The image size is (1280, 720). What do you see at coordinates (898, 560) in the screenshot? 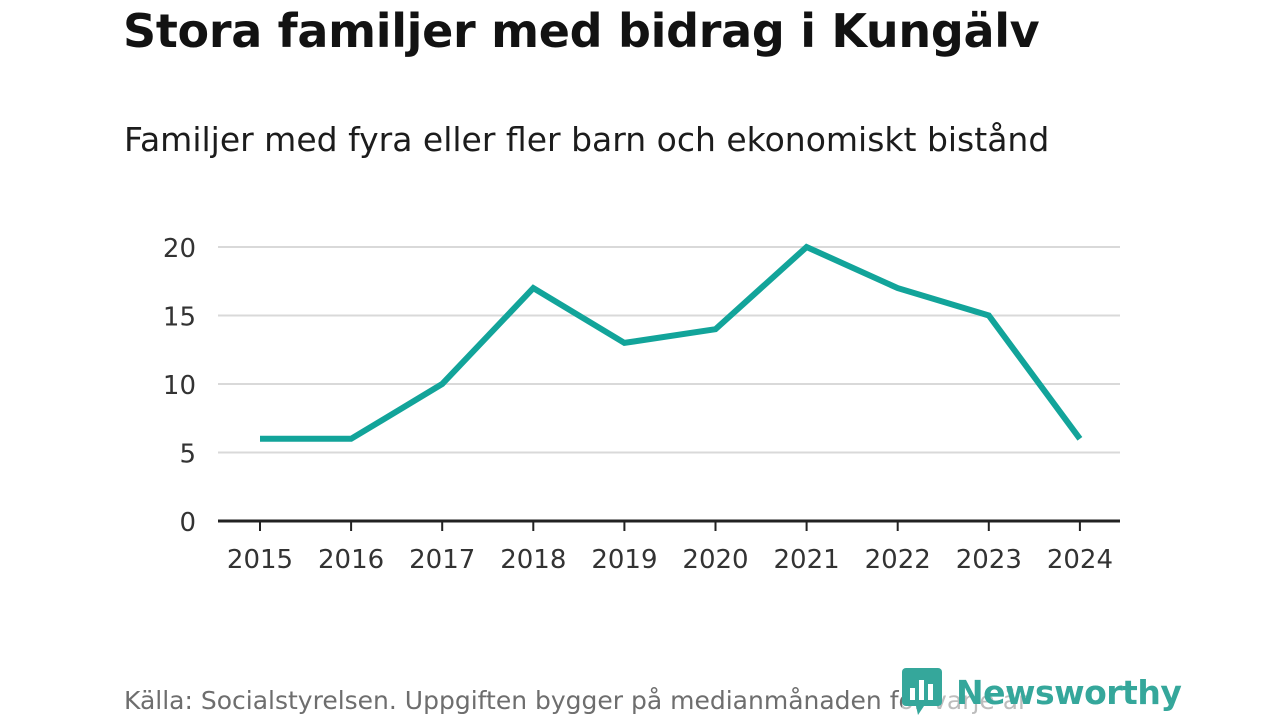
I see `x-tick-label: 2022` at bounding box center [898, 560].